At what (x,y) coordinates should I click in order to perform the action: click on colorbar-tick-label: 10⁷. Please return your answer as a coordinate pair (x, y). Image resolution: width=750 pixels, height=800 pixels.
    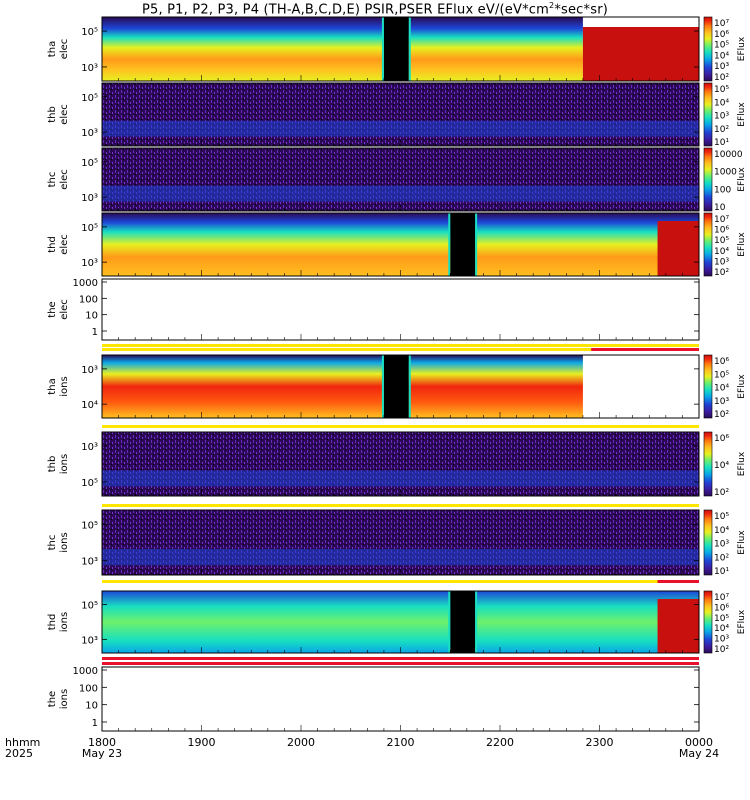
    Looking at the image, I should click on (721, 598).